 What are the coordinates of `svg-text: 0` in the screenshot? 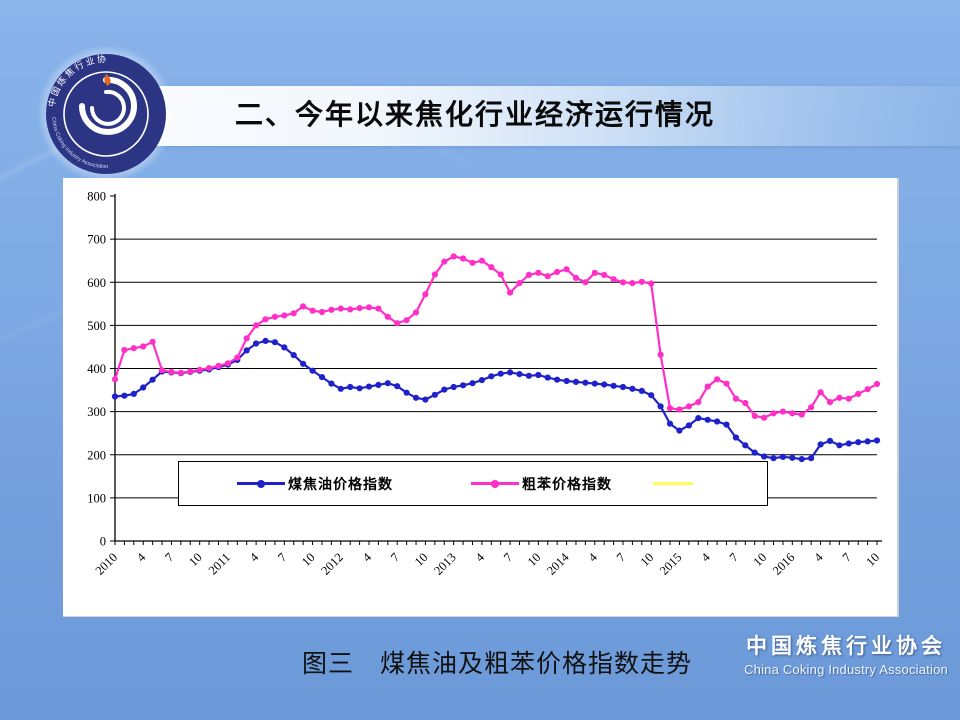 It's located at (103, 542).